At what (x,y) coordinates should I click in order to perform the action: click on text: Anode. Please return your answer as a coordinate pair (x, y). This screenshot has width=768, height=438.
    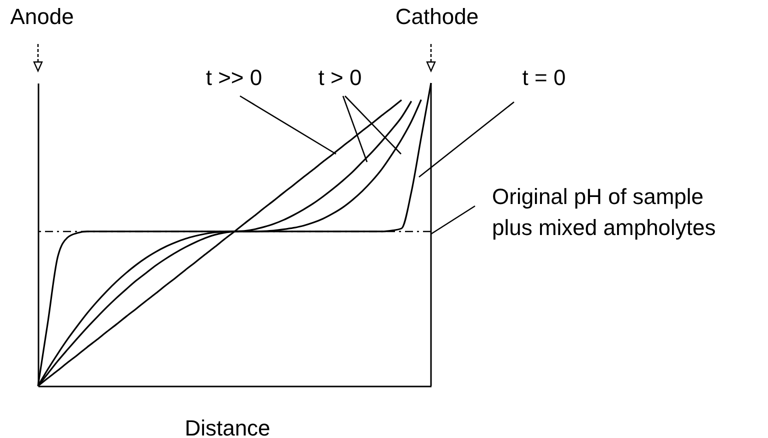
    Looking at the image, I should click on (42, 16).